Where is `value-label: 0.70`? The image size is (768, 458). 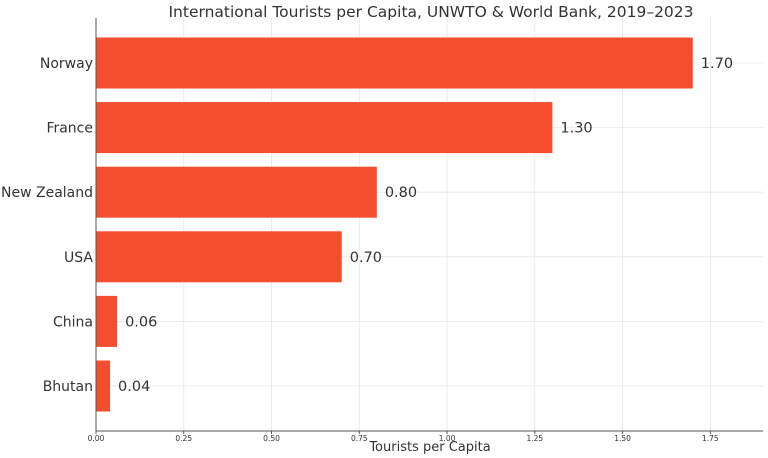
value-label: 0.70 is located at coordinates (366, 258).